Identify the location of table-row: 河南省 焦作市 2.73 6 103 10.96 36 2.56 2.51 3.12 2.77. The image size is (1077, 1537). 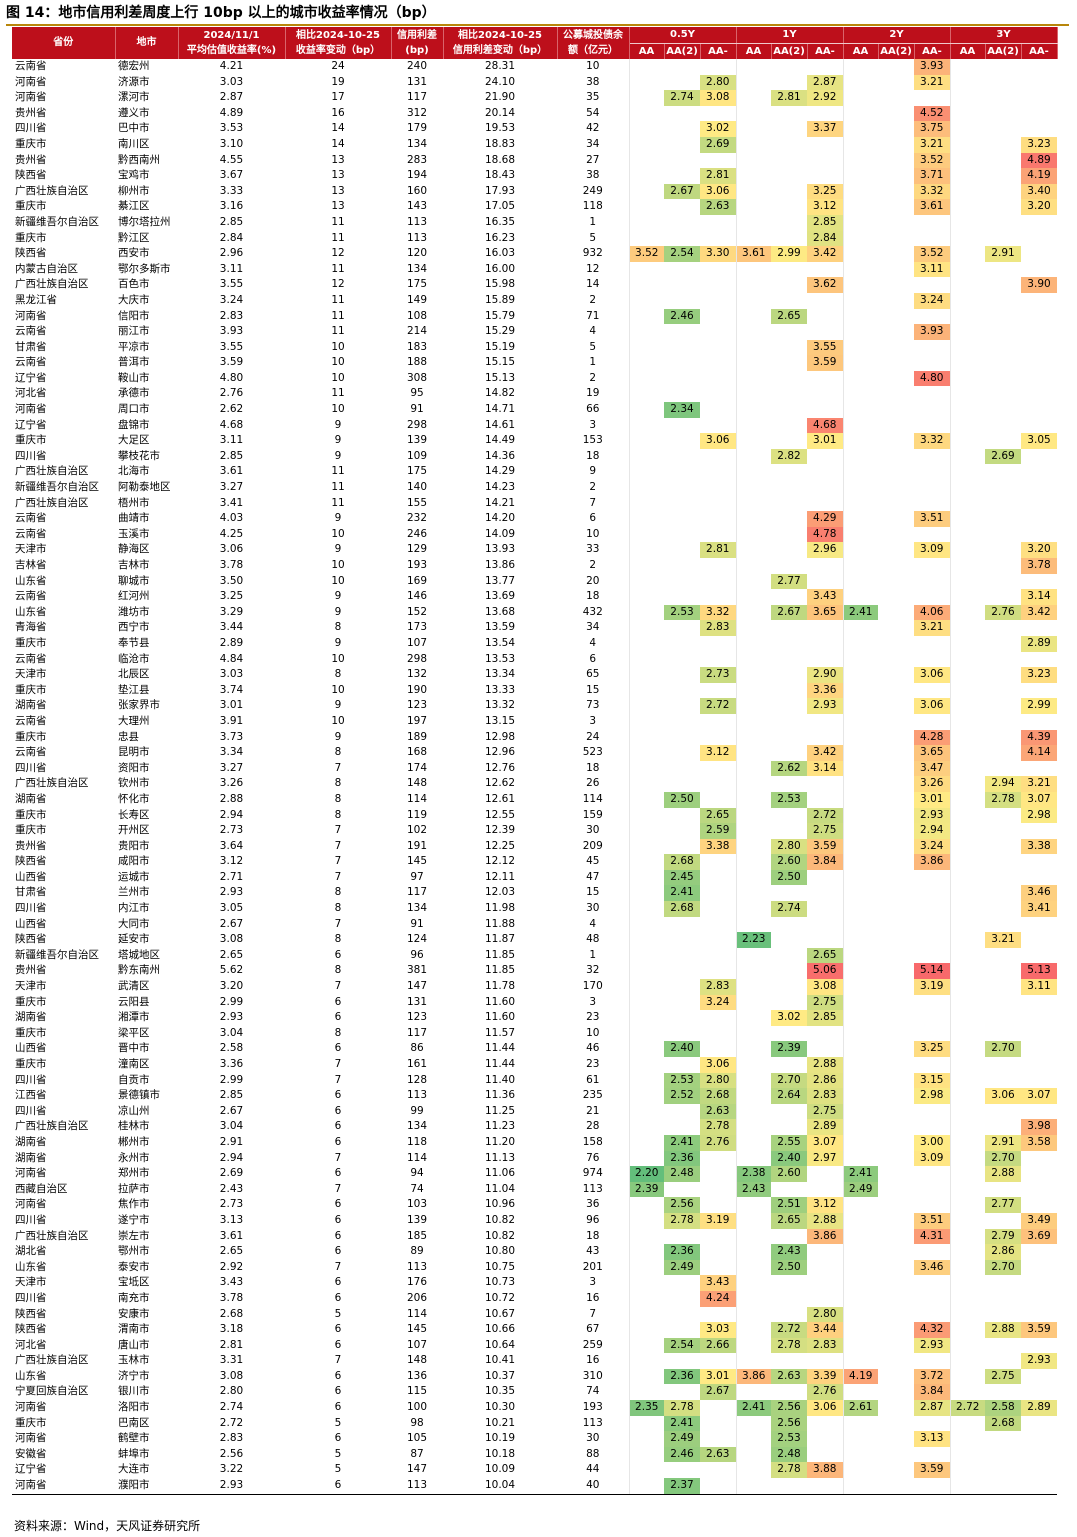
(534, 1205).